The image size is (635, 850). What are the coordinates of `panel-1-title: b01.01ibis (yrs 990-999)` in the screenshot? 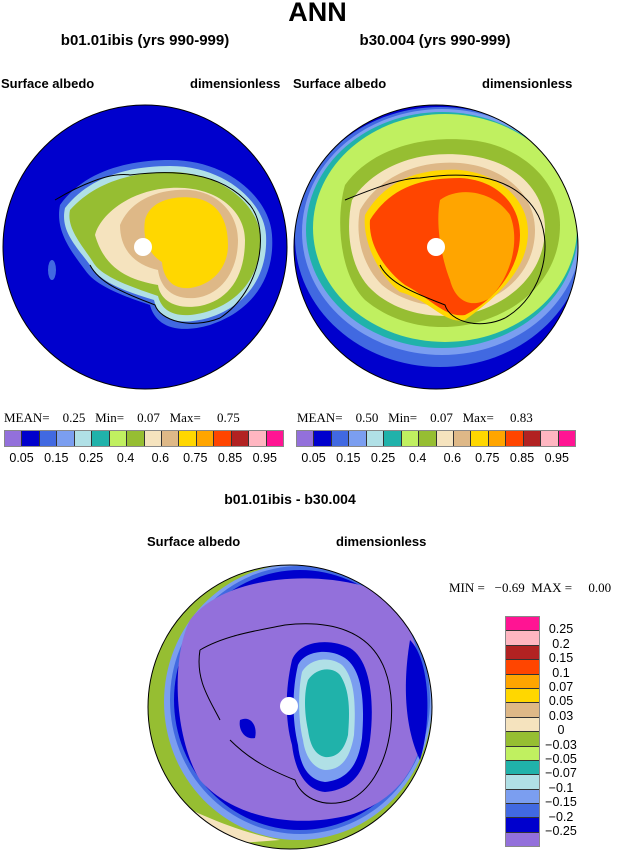 It's located at (145, 40).